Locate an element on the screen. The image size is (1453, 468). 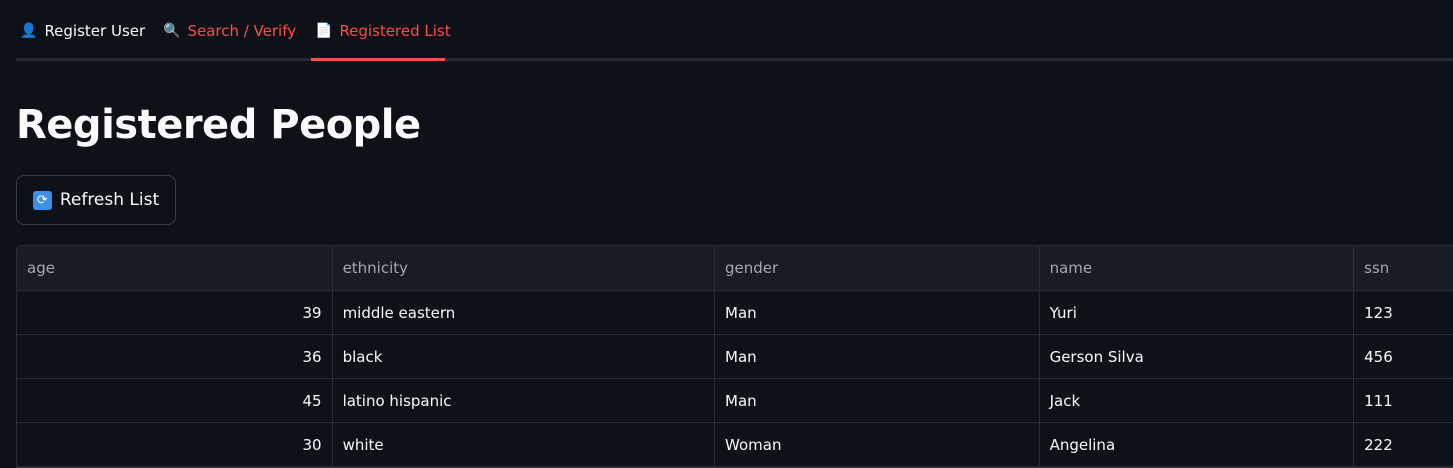
cell-name: Jack is located at coordinates (1197, 400).